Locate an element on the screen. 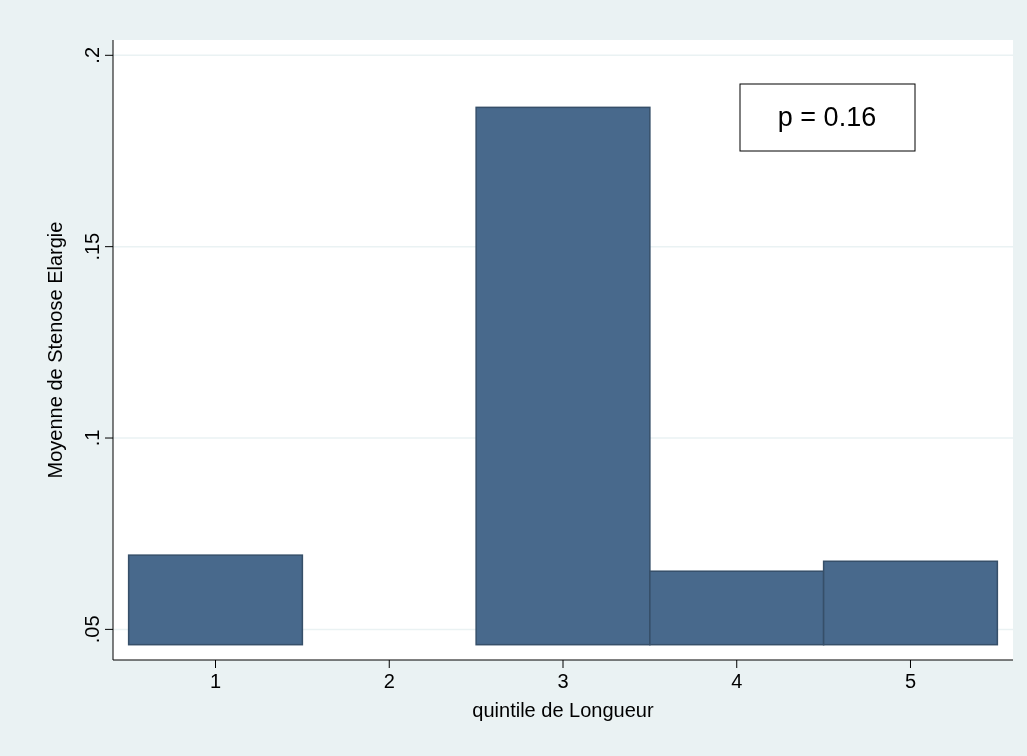 Image resolution: width=1027 pixels, height=756 pixels. x-tick-label: 1 is located at coordinates (215, 681).